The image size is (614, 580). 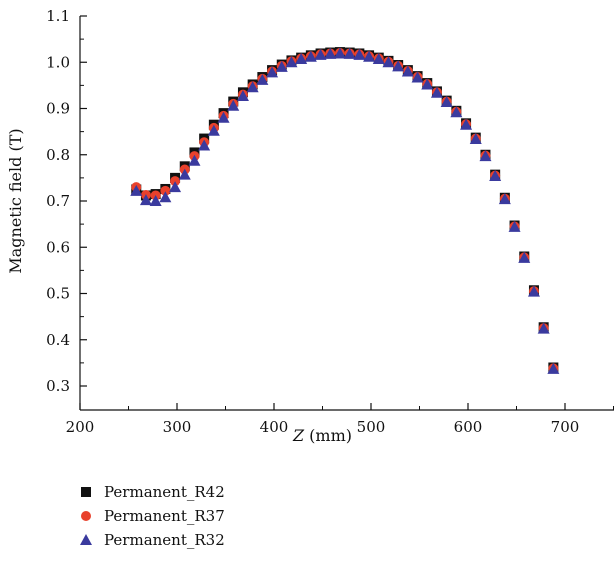 What do you see at coordinates (58, 340) in the screenshot?
I see `y-tick-label: 0.4` at bounding box center [58, 340].